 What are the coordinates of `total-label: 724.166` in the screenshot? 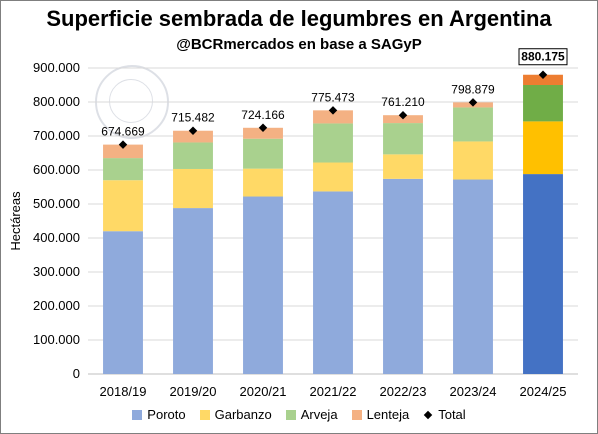 It's located at (263, 115).